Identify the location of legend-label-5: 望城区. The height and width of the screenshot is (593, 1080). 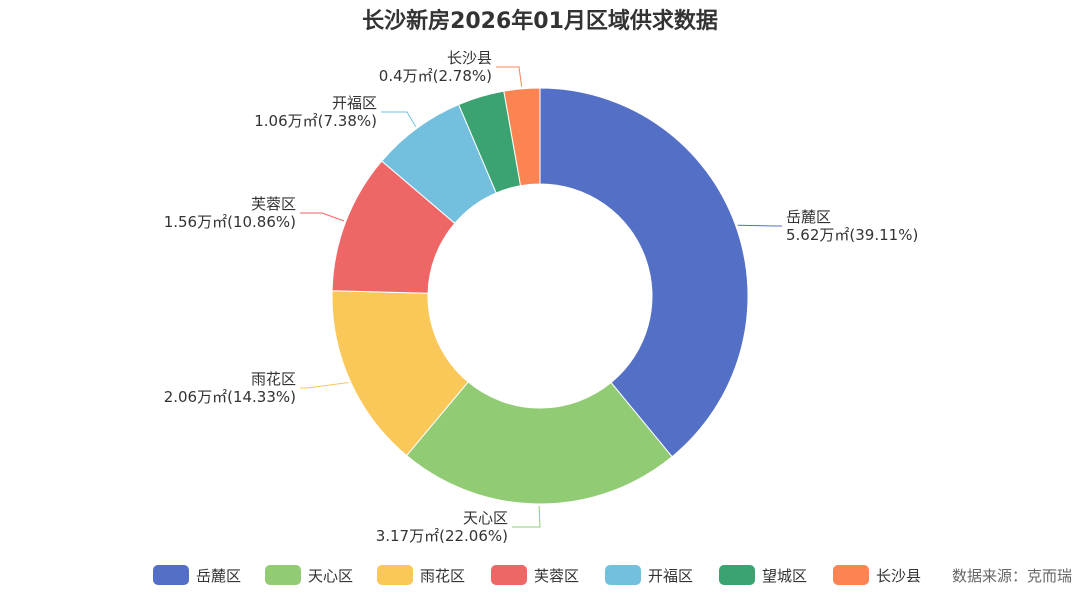
(784, 576).